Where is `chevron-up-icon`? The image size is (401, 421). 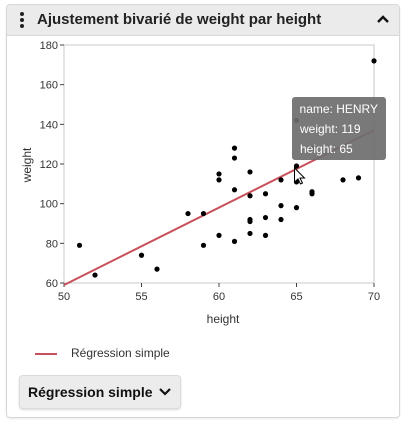 chevron-up-icon is located at coordinates (383, 19).